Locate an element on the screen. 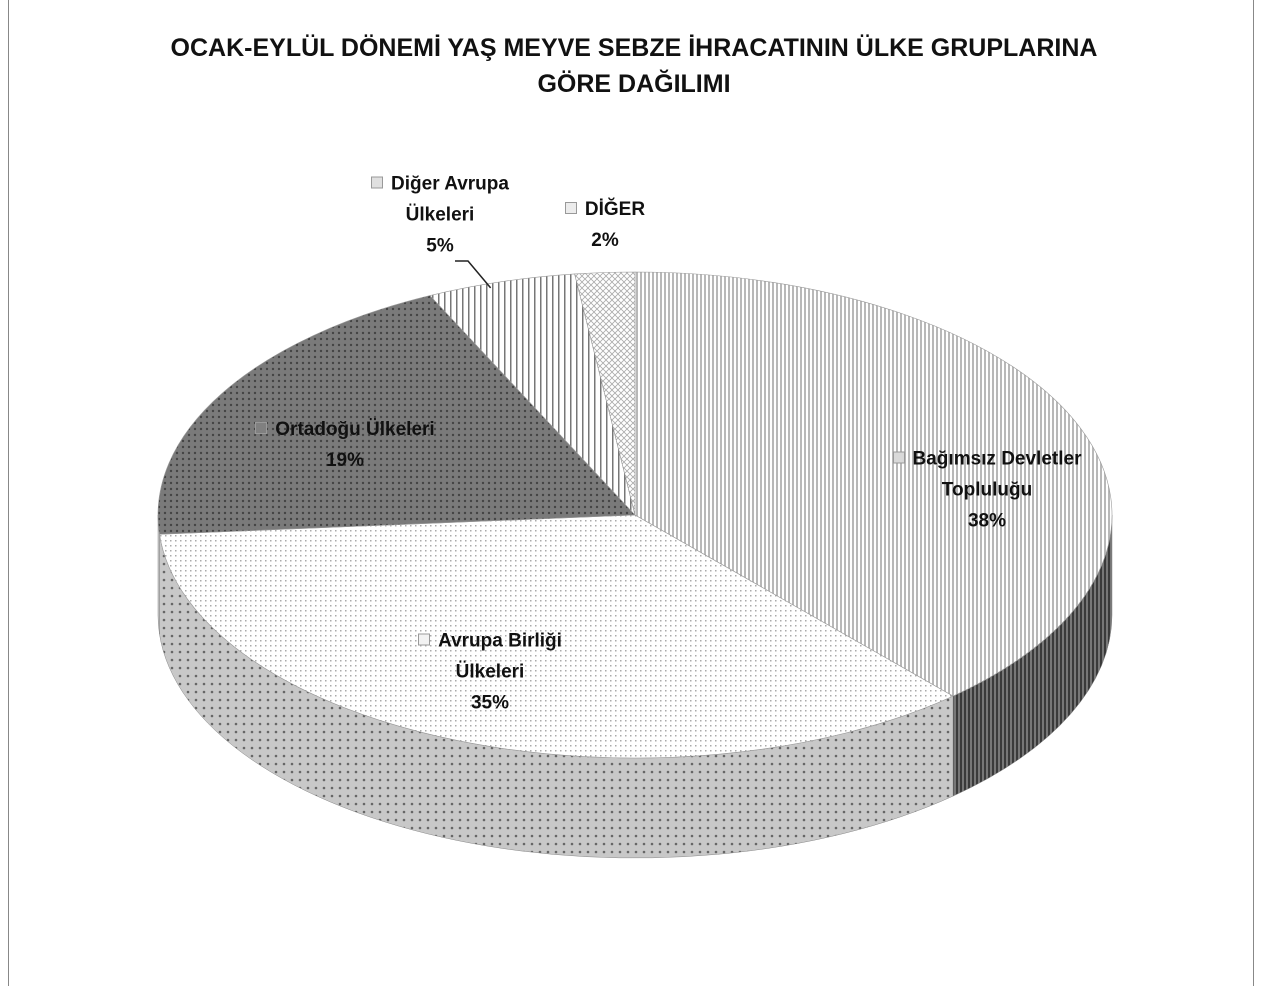 The image size is (1268, 986). data-label: DİĞER 2% is located at coordinates (605, 225).